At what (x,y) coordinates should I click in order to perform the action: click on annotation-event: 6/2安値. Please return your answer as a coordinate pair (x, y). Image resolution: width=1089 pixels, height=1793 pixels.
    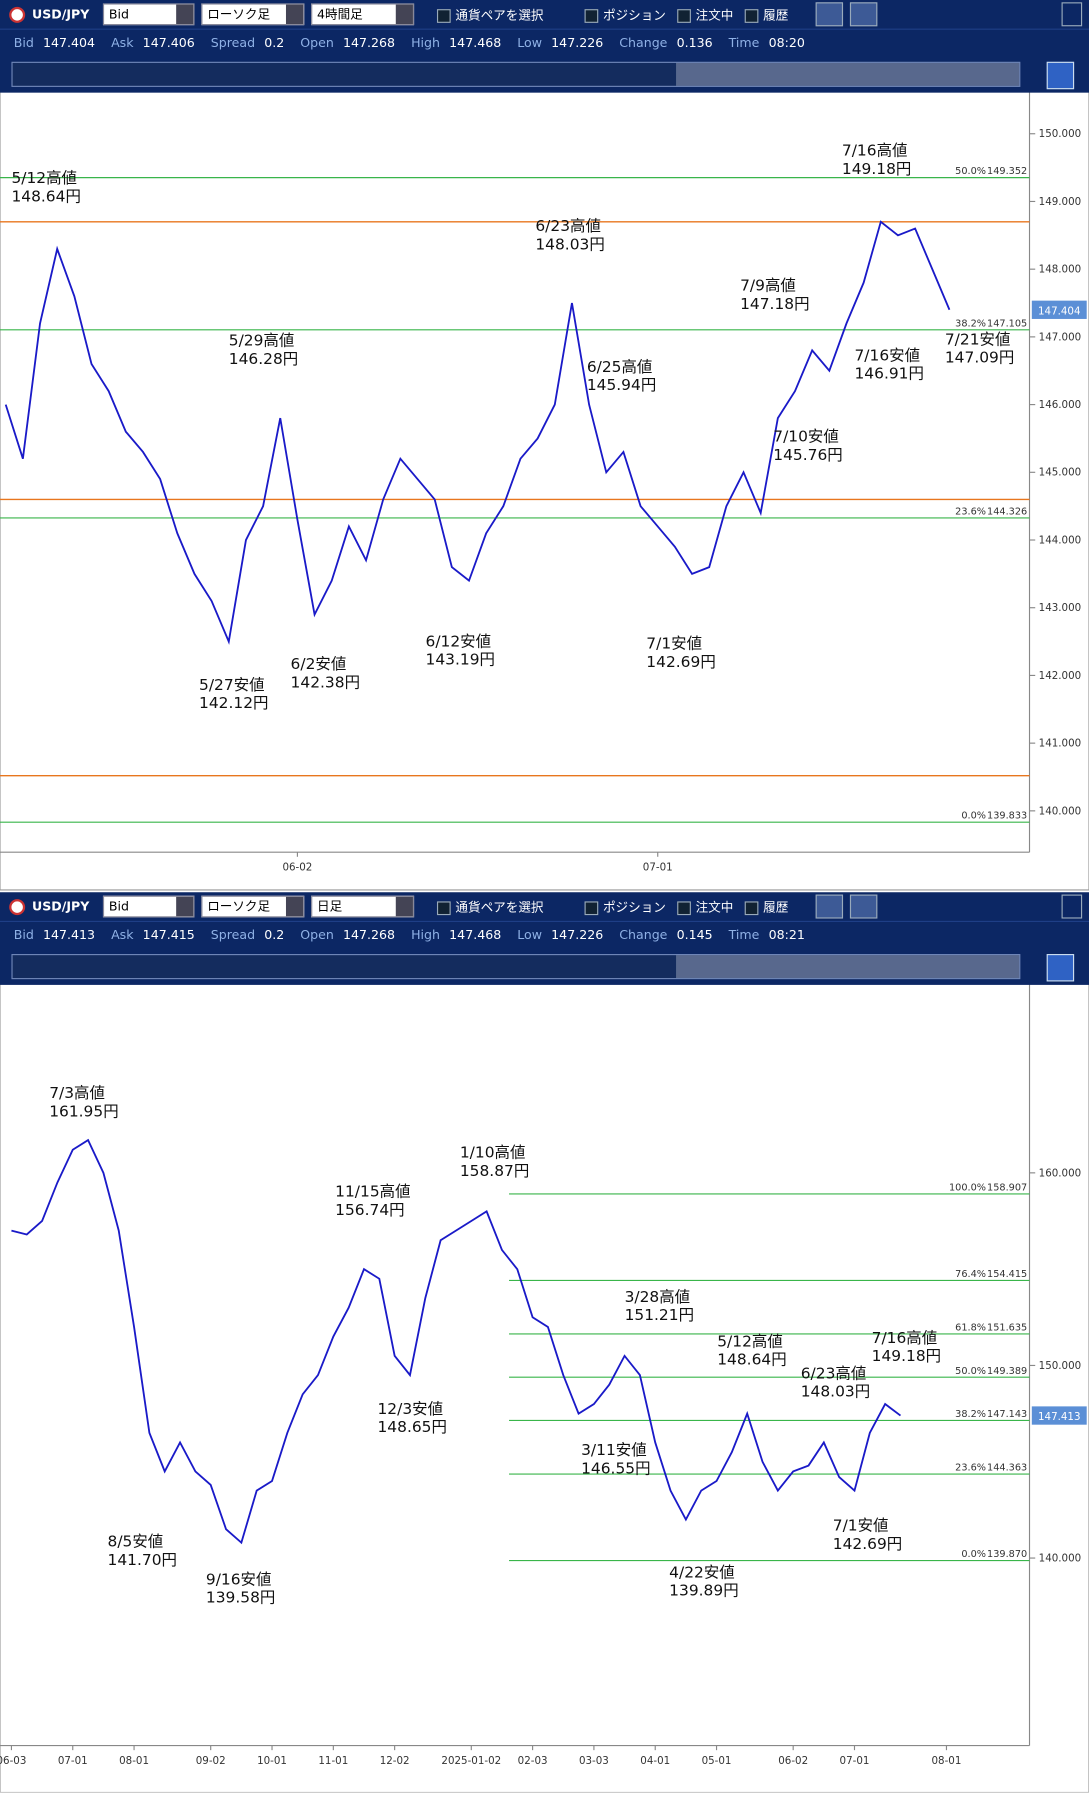
    Looking at the image, I should click on (319, 664).